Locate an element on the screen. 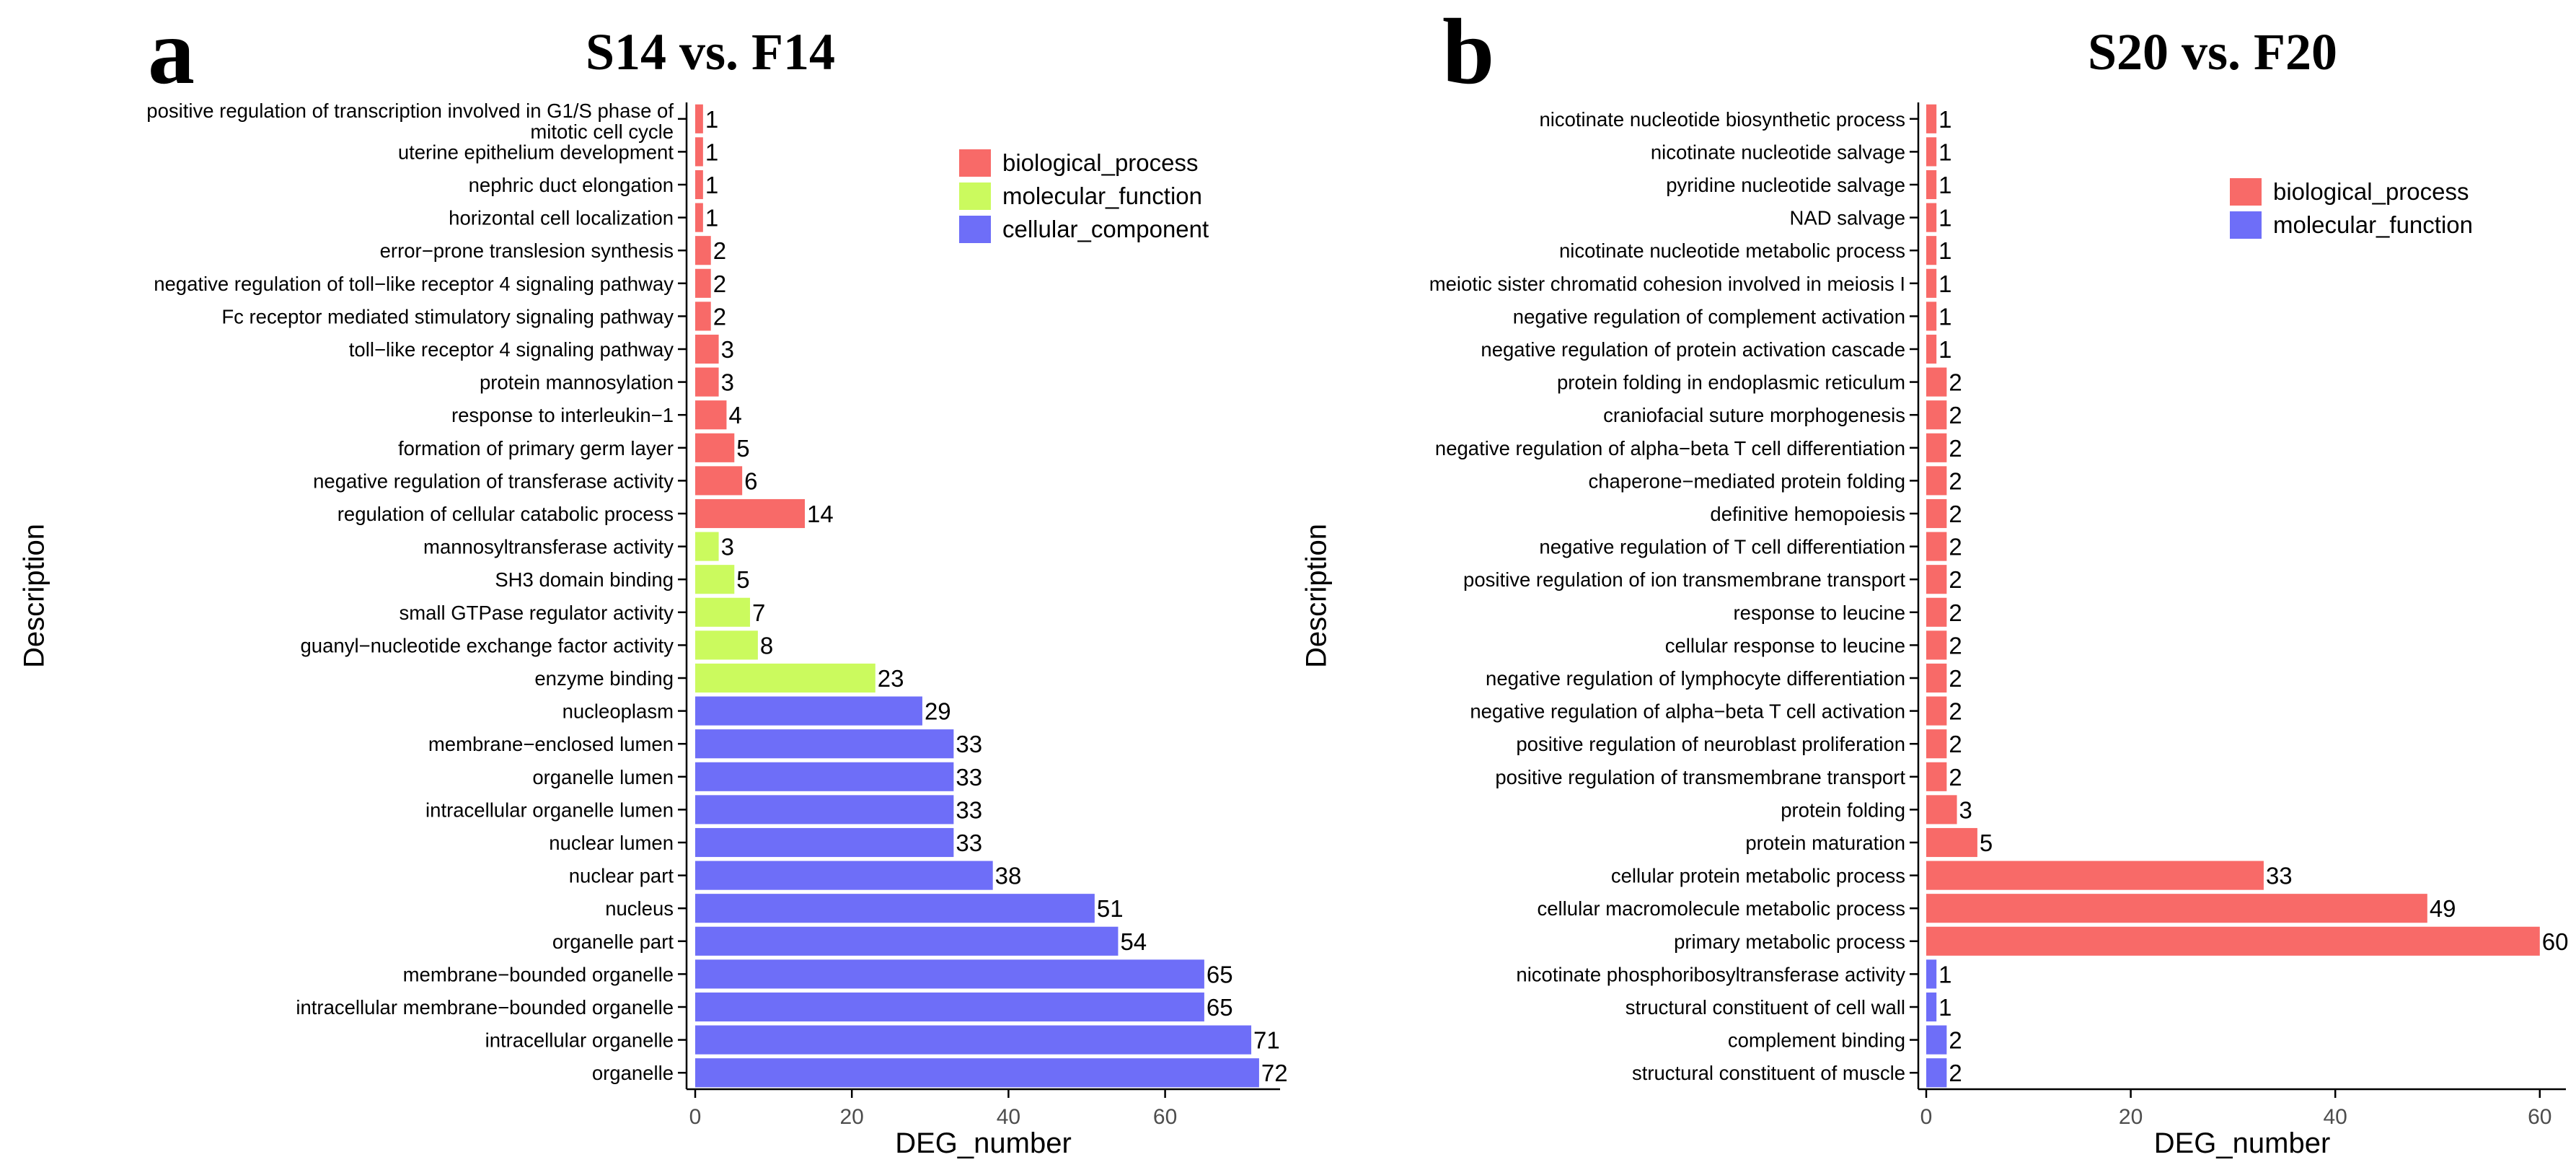 The height and width of the screenshot is (1170, 2576). data-label: 3 is located at coordinates (727, 349).